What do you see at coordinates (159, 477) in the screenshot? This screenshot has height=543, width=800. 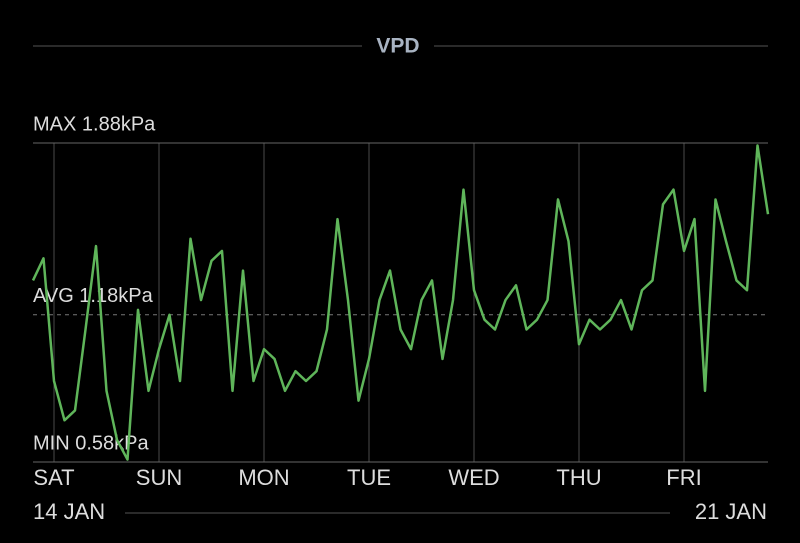 I see `x-tick-label: SUN` at bounding box center [159, 477].